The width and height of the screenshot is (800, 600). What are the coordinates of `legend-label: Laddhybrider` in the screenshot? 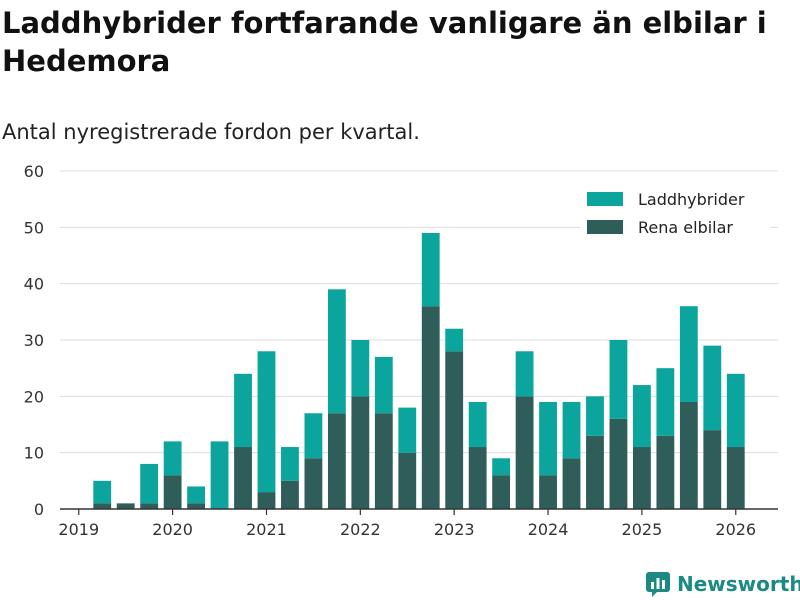 It's located at (691, 199).